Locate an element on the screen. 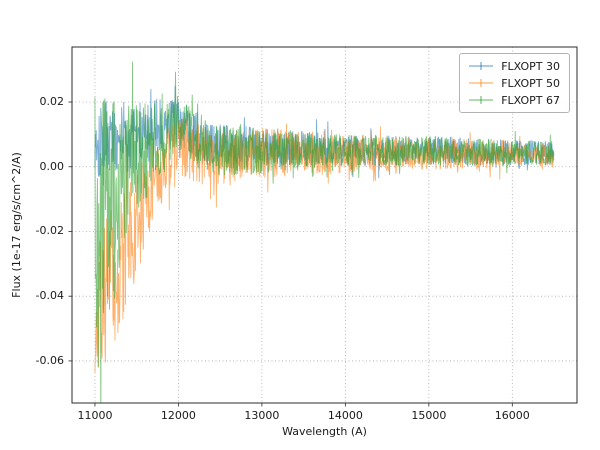 The height and width of the screenshot is (450, 600). x-tick-label: 11000 is located at coordinates (95, 415).